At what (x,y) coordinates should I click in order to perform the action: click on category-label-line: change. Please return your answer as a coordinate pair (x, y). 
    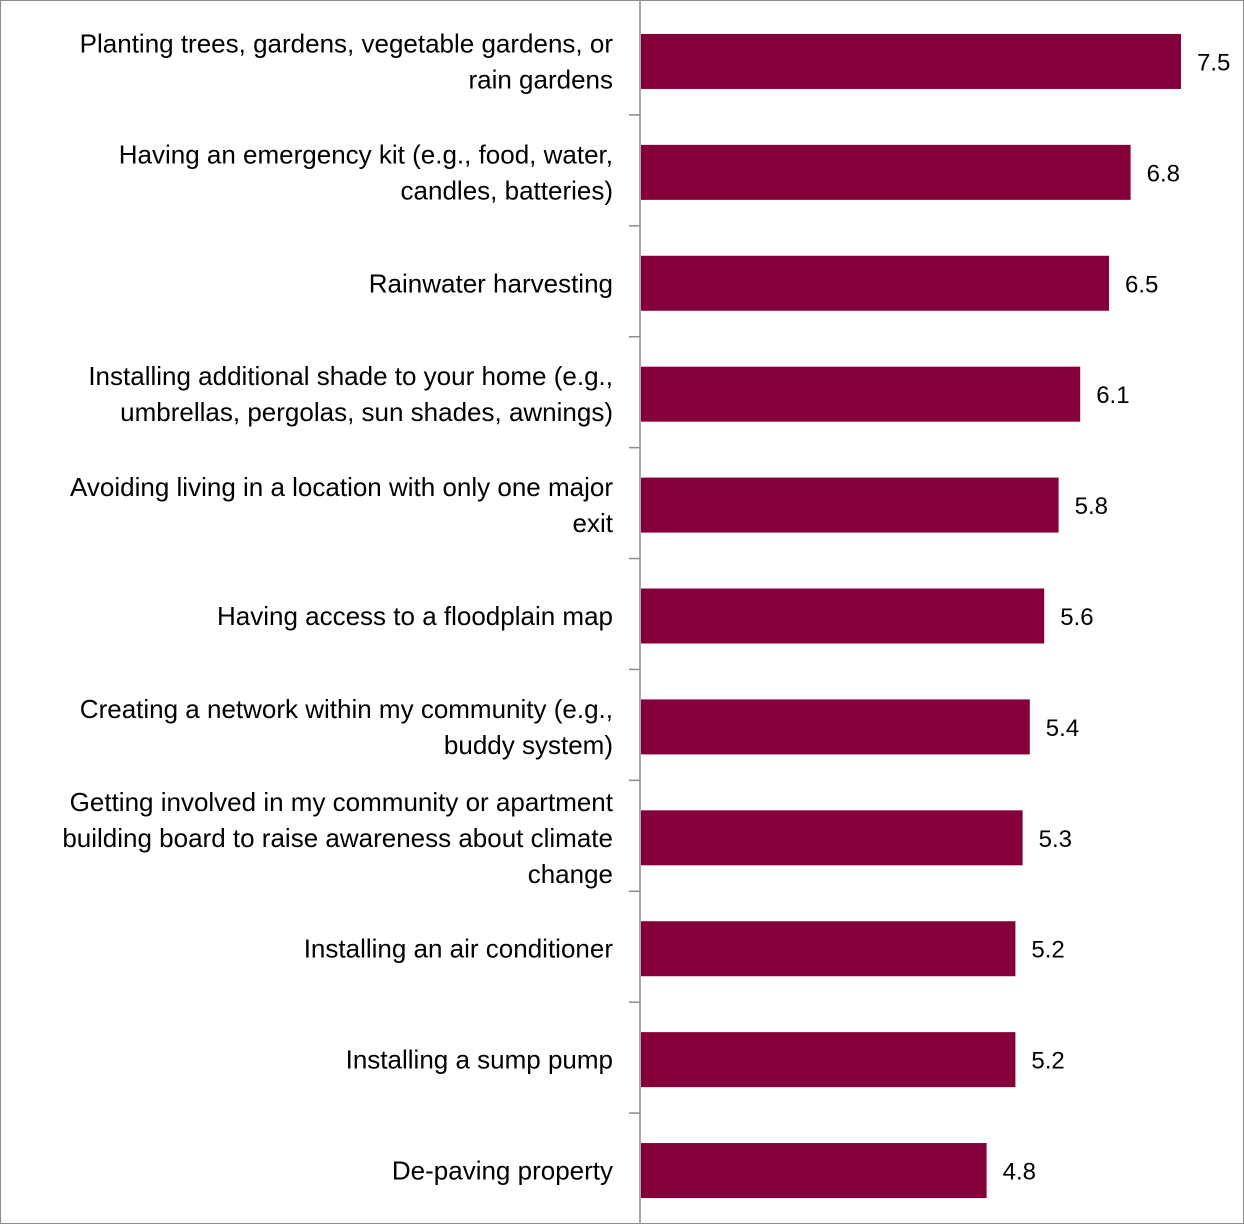
    Looking at the image, I should click on (570, 874).